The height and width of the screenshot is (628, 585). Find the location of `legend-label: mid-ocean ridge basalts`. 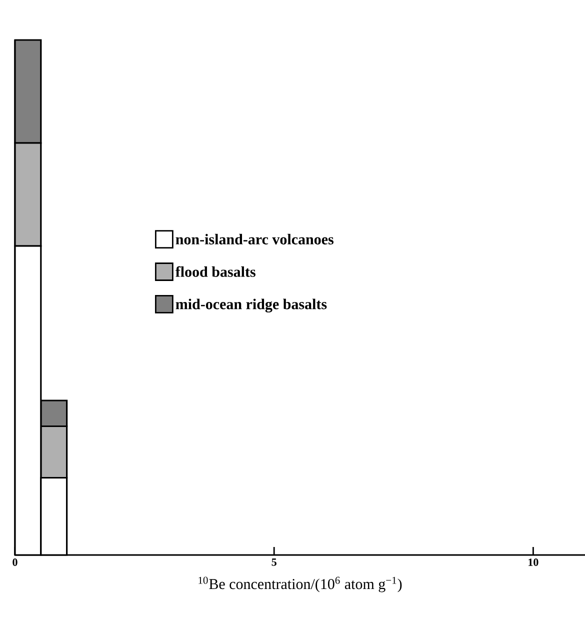

legend-label: mid-ocean ridge basalts is located at coordinates (251, 305).